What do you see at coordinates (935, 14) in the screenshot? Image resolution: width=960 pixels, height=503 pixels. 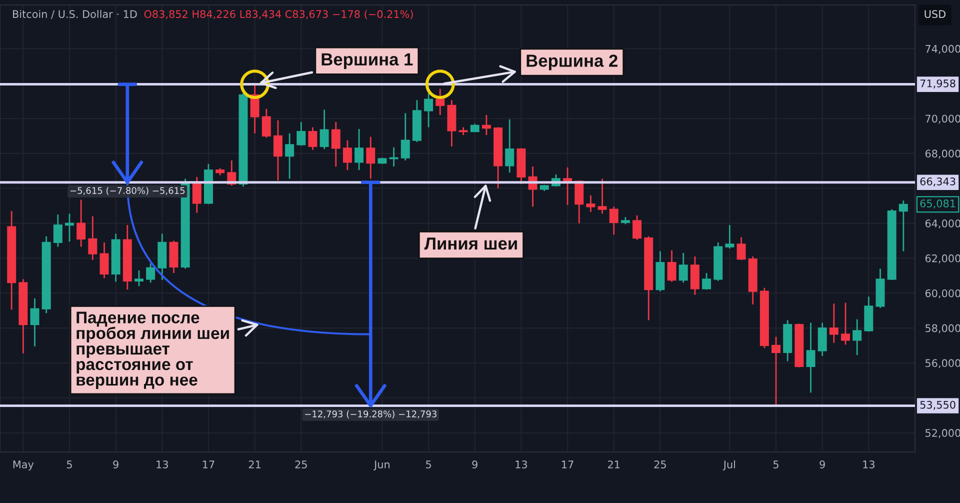 I see `text: USD` at bounding box center [935, 14].